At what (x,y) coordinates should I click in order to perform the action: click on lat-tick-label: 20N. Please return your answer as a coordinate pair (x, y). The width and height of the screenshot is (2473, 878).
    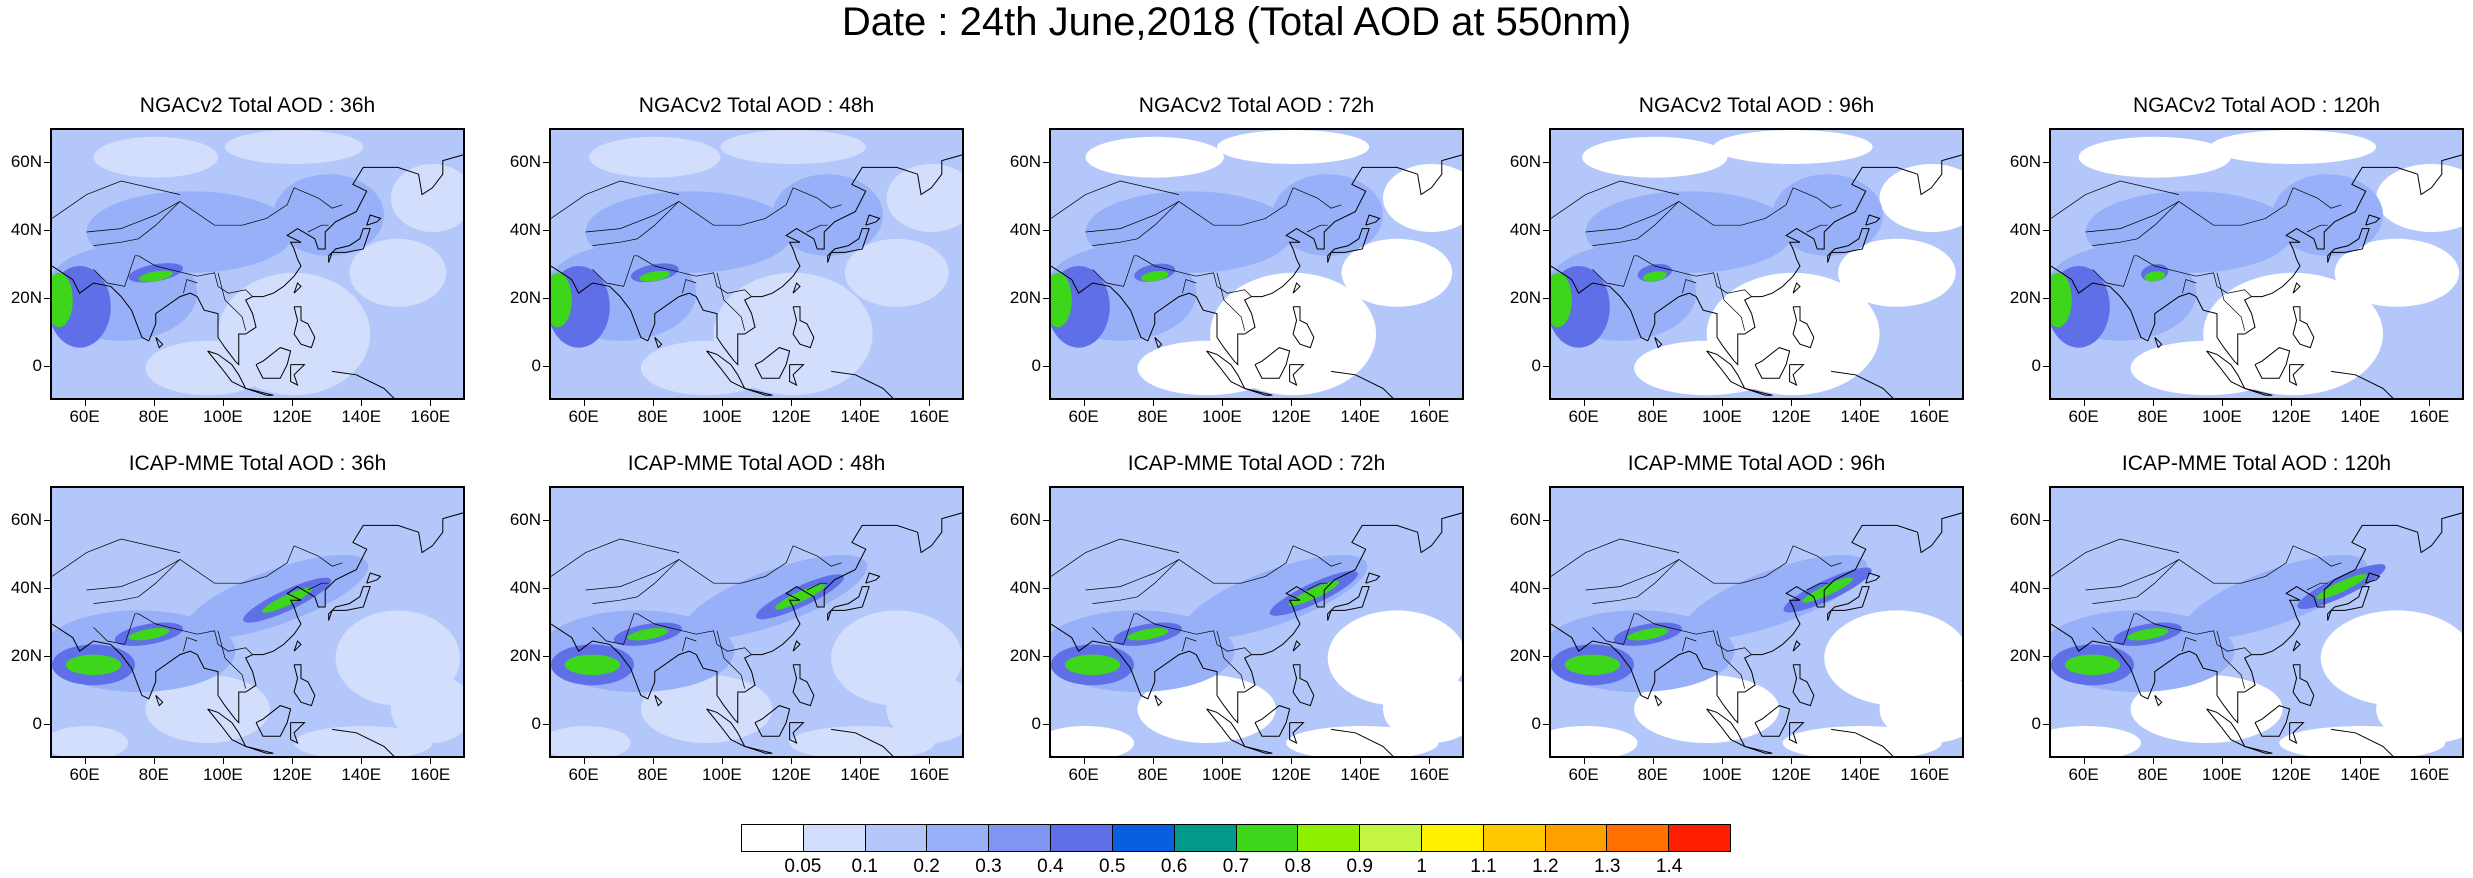
    Looking at the image, I should click on (525, 655).